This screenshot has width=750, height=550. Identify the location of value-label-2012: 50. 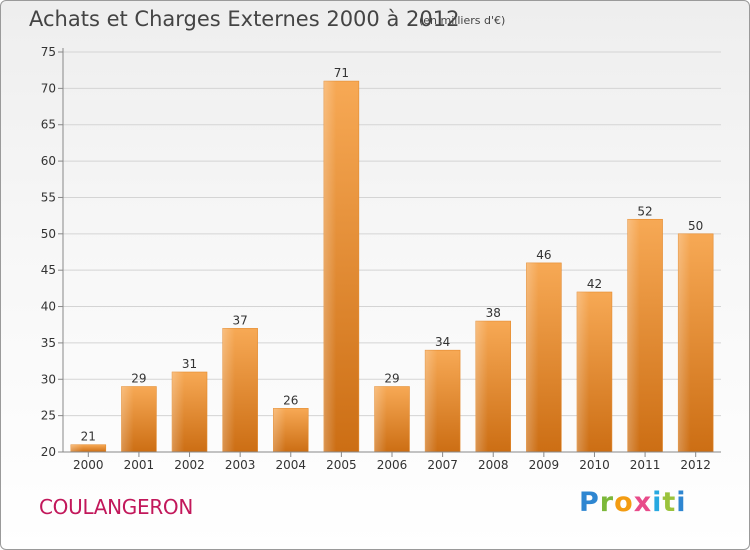
(695, 226).